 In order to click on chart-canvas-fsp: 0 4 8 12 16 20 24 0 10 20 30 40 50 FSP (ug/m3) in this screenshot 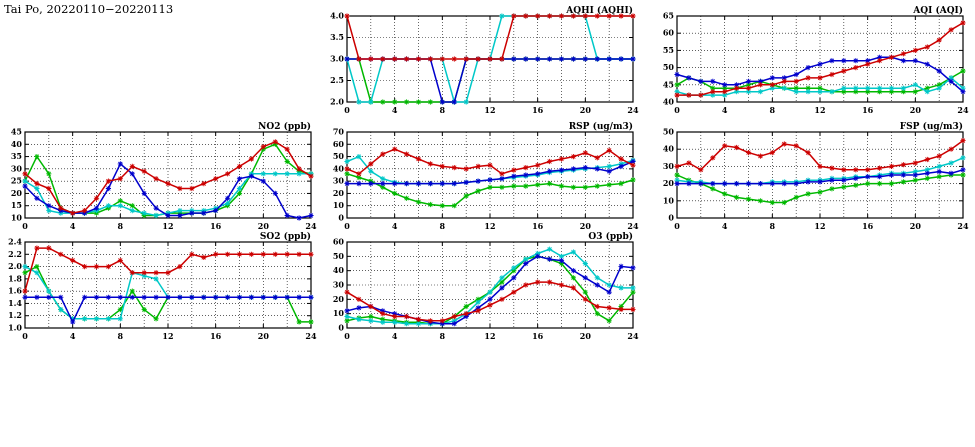, I will do `click(816, 176)`.